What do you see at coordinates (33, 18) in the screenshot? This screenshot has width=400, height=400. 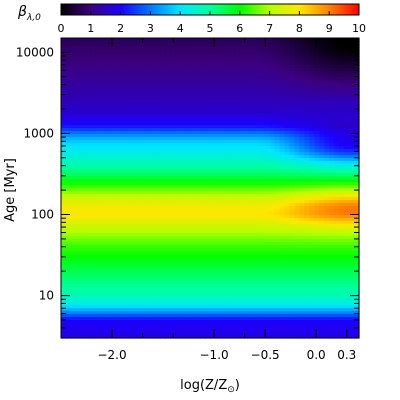 I see `colorbar-label-sub: λ,0` at bounding box center [33, 18].